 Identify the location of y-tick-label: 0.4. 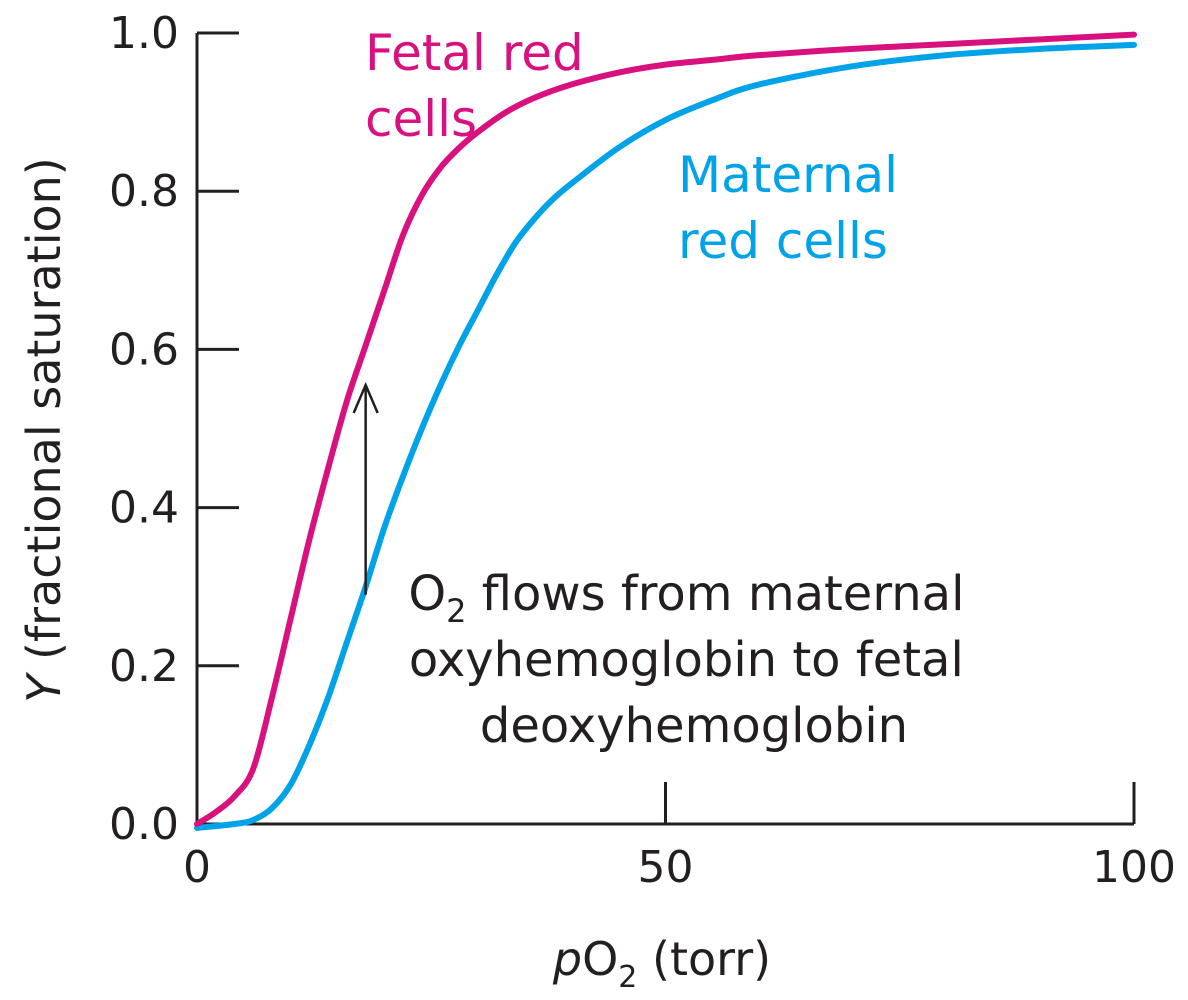
(144, 508).